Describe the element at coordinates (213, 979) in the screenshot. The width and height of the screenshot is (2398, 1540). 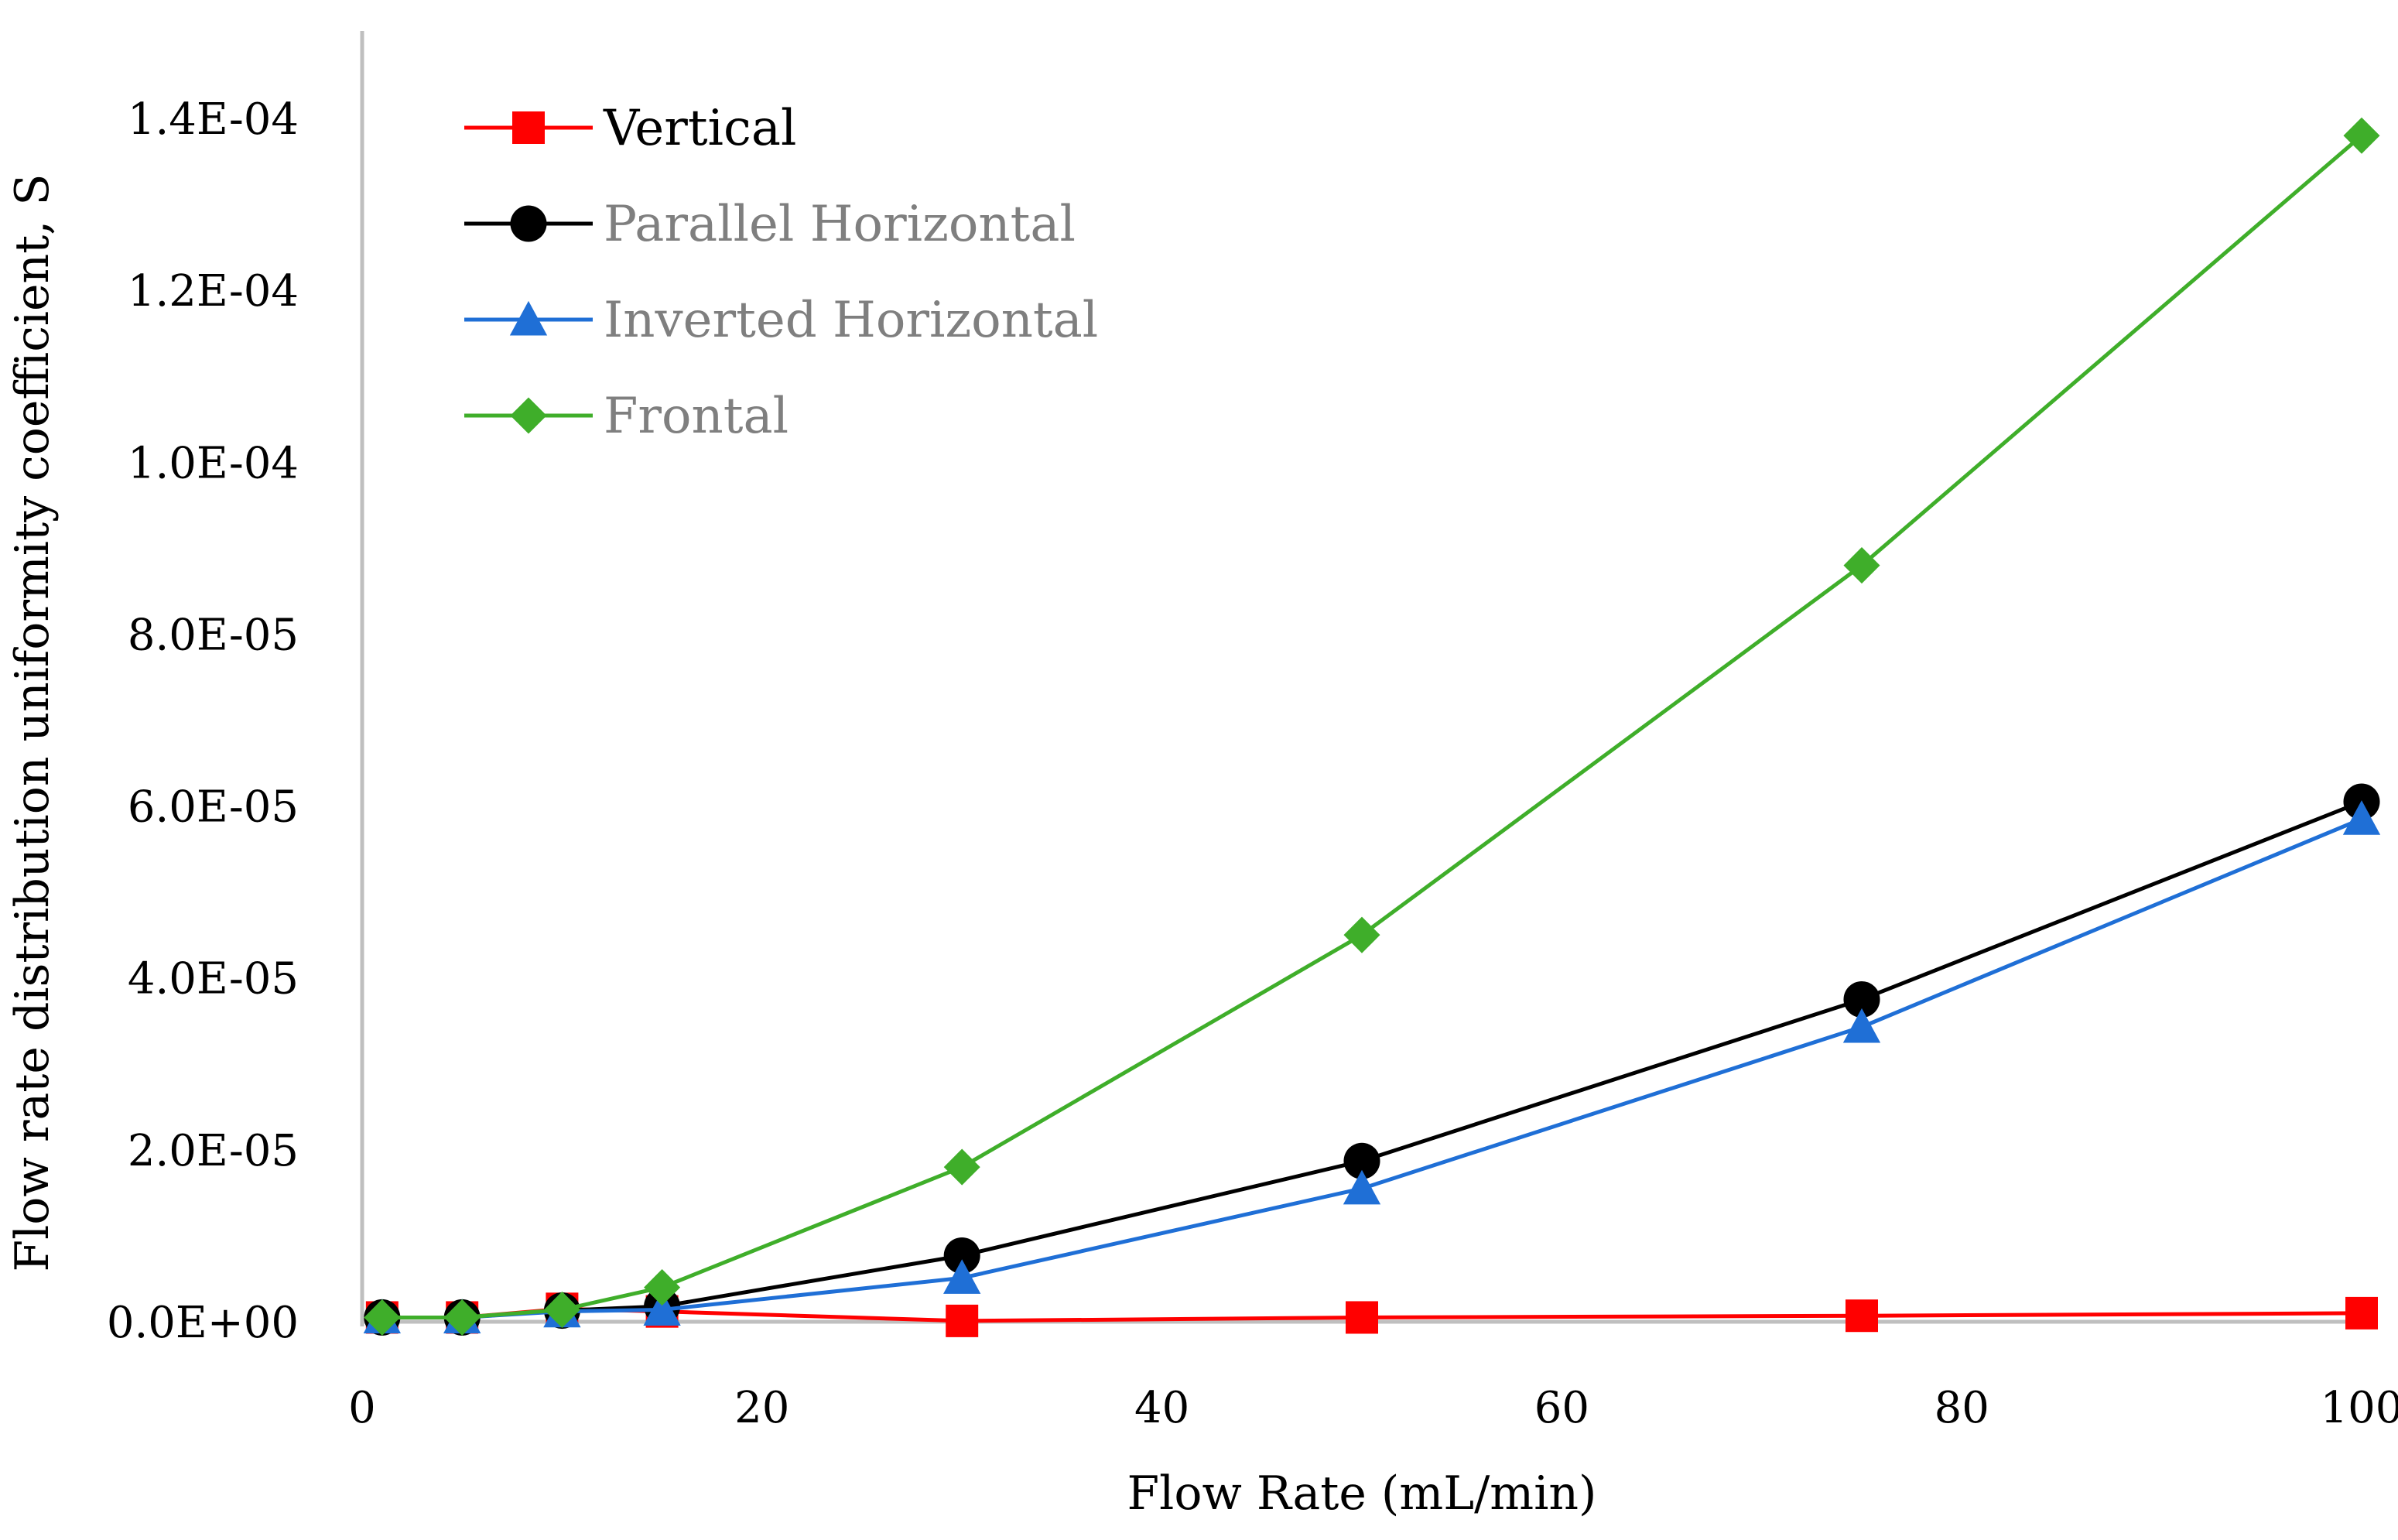
I see `y-tick-label: 4.0E-05` at that location.